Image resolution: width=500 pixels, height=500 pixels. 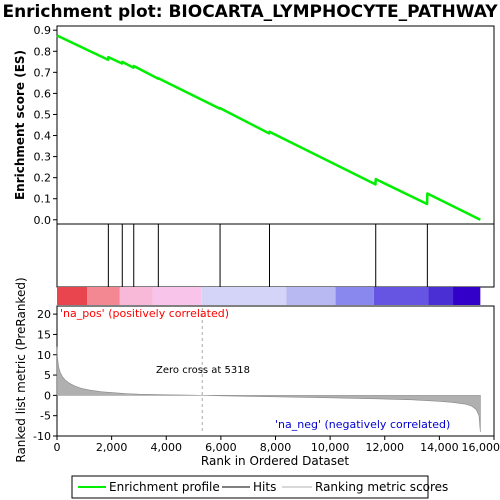 What do you see at coordinates (43, 72) in the screenshot?
I see `es-tick-label: 0.7` at bounding box center [43, 72].